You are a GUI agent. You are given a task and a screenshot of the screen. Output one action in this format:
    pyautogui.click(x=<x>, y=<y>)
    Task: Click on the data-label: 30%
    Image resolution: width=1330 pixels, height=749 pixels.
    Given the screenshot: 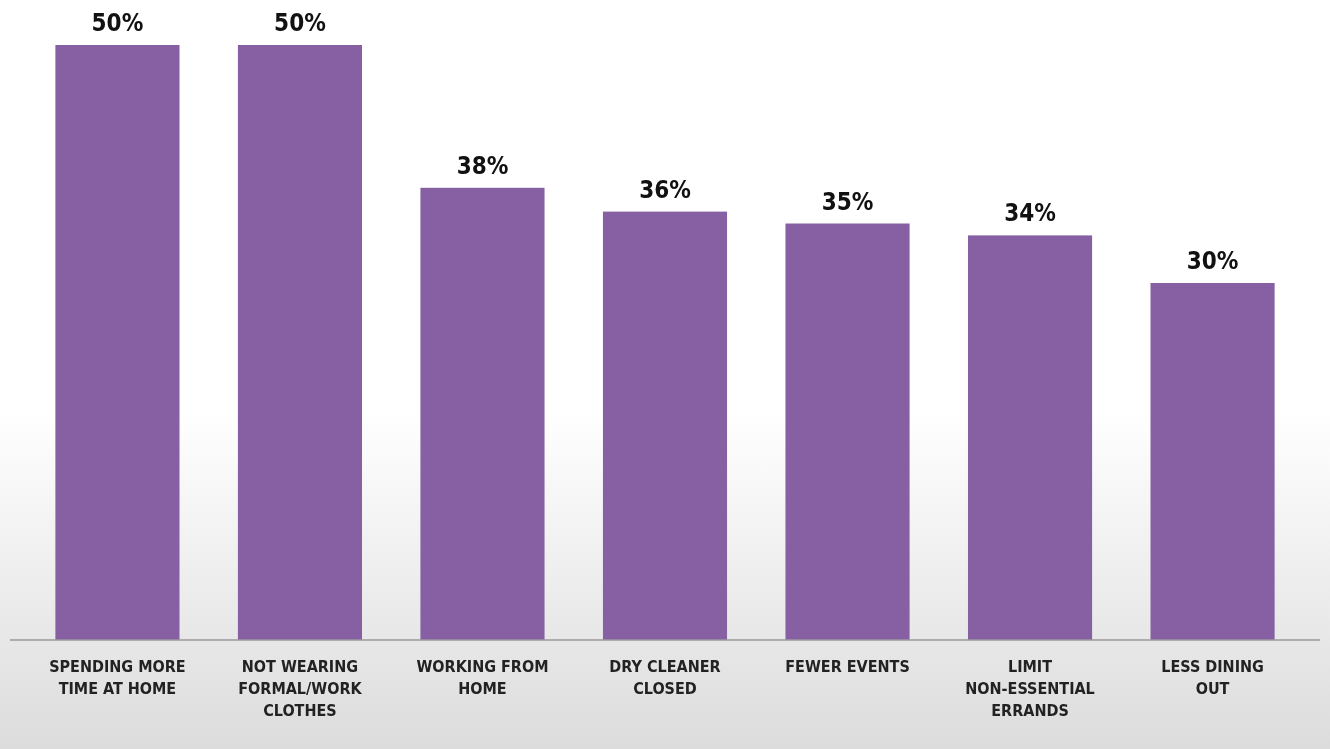 What is the action you would take?
    pyautogui.click(x=1212, y=261)
    